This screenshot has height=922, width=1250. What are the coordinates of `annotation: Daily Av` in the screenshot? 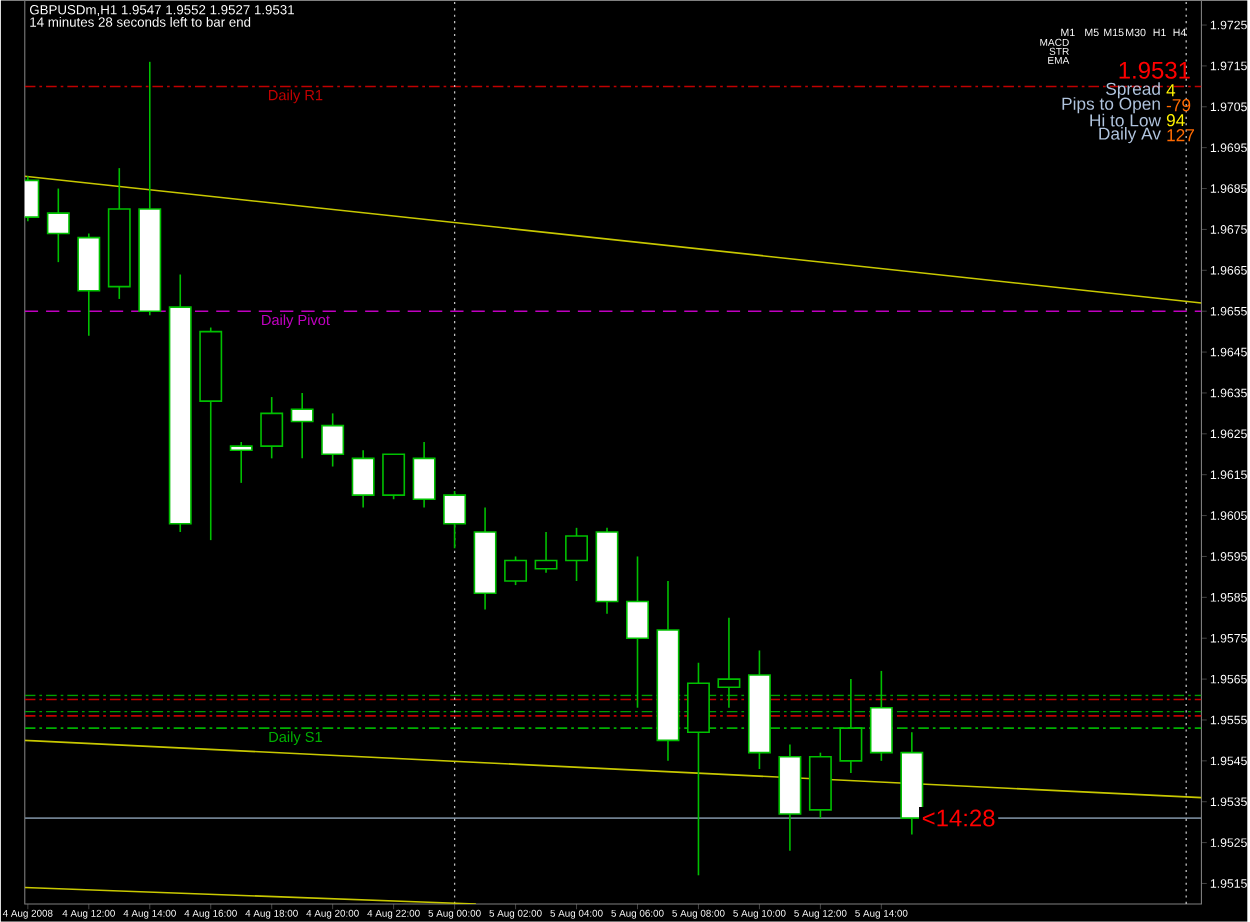 It's located at (1130, 135).